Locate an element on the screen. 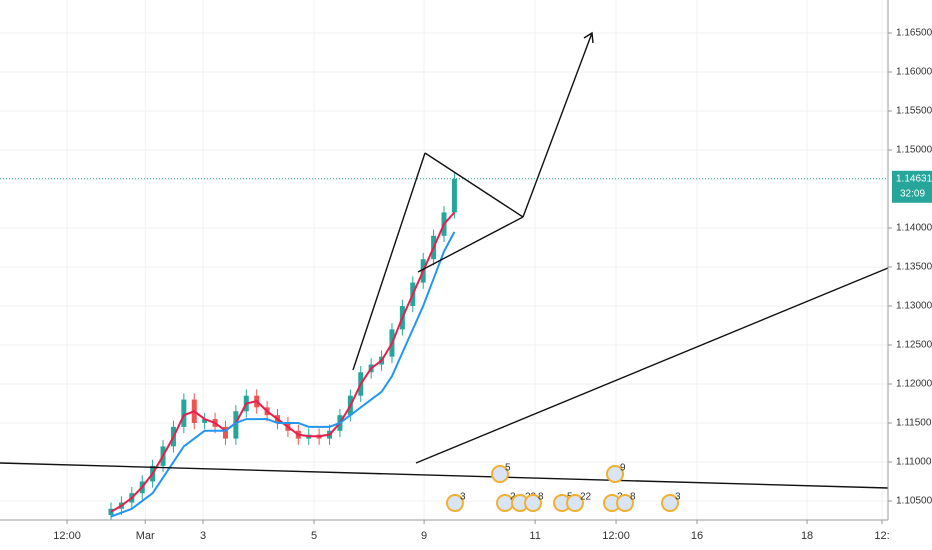 Image resolution: width=932 pixels, height=550 pixels. y-tick-label: 1.15000 is located at coordinates (914, 150).